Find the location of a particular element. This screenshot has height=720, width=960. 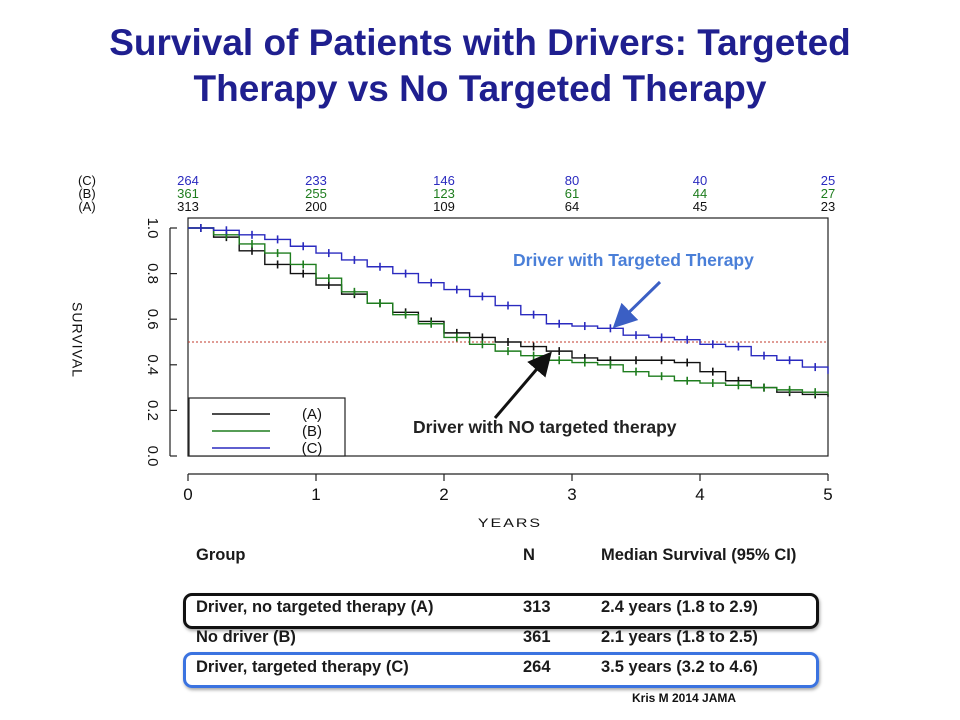

at-risk-count: 361 is located at coordinates (188, 193).